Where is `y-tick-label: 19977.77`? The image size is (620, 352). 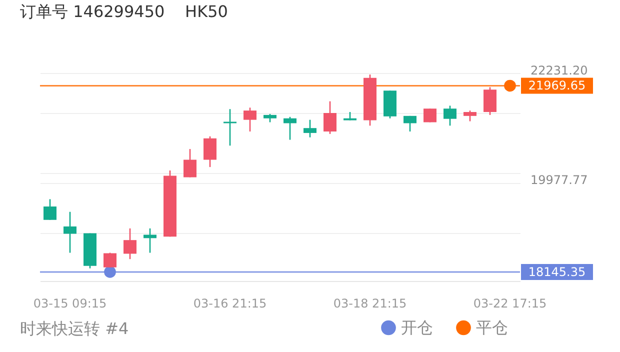 y-tick-label: 19977.77 is located at coordinates (559, 180).